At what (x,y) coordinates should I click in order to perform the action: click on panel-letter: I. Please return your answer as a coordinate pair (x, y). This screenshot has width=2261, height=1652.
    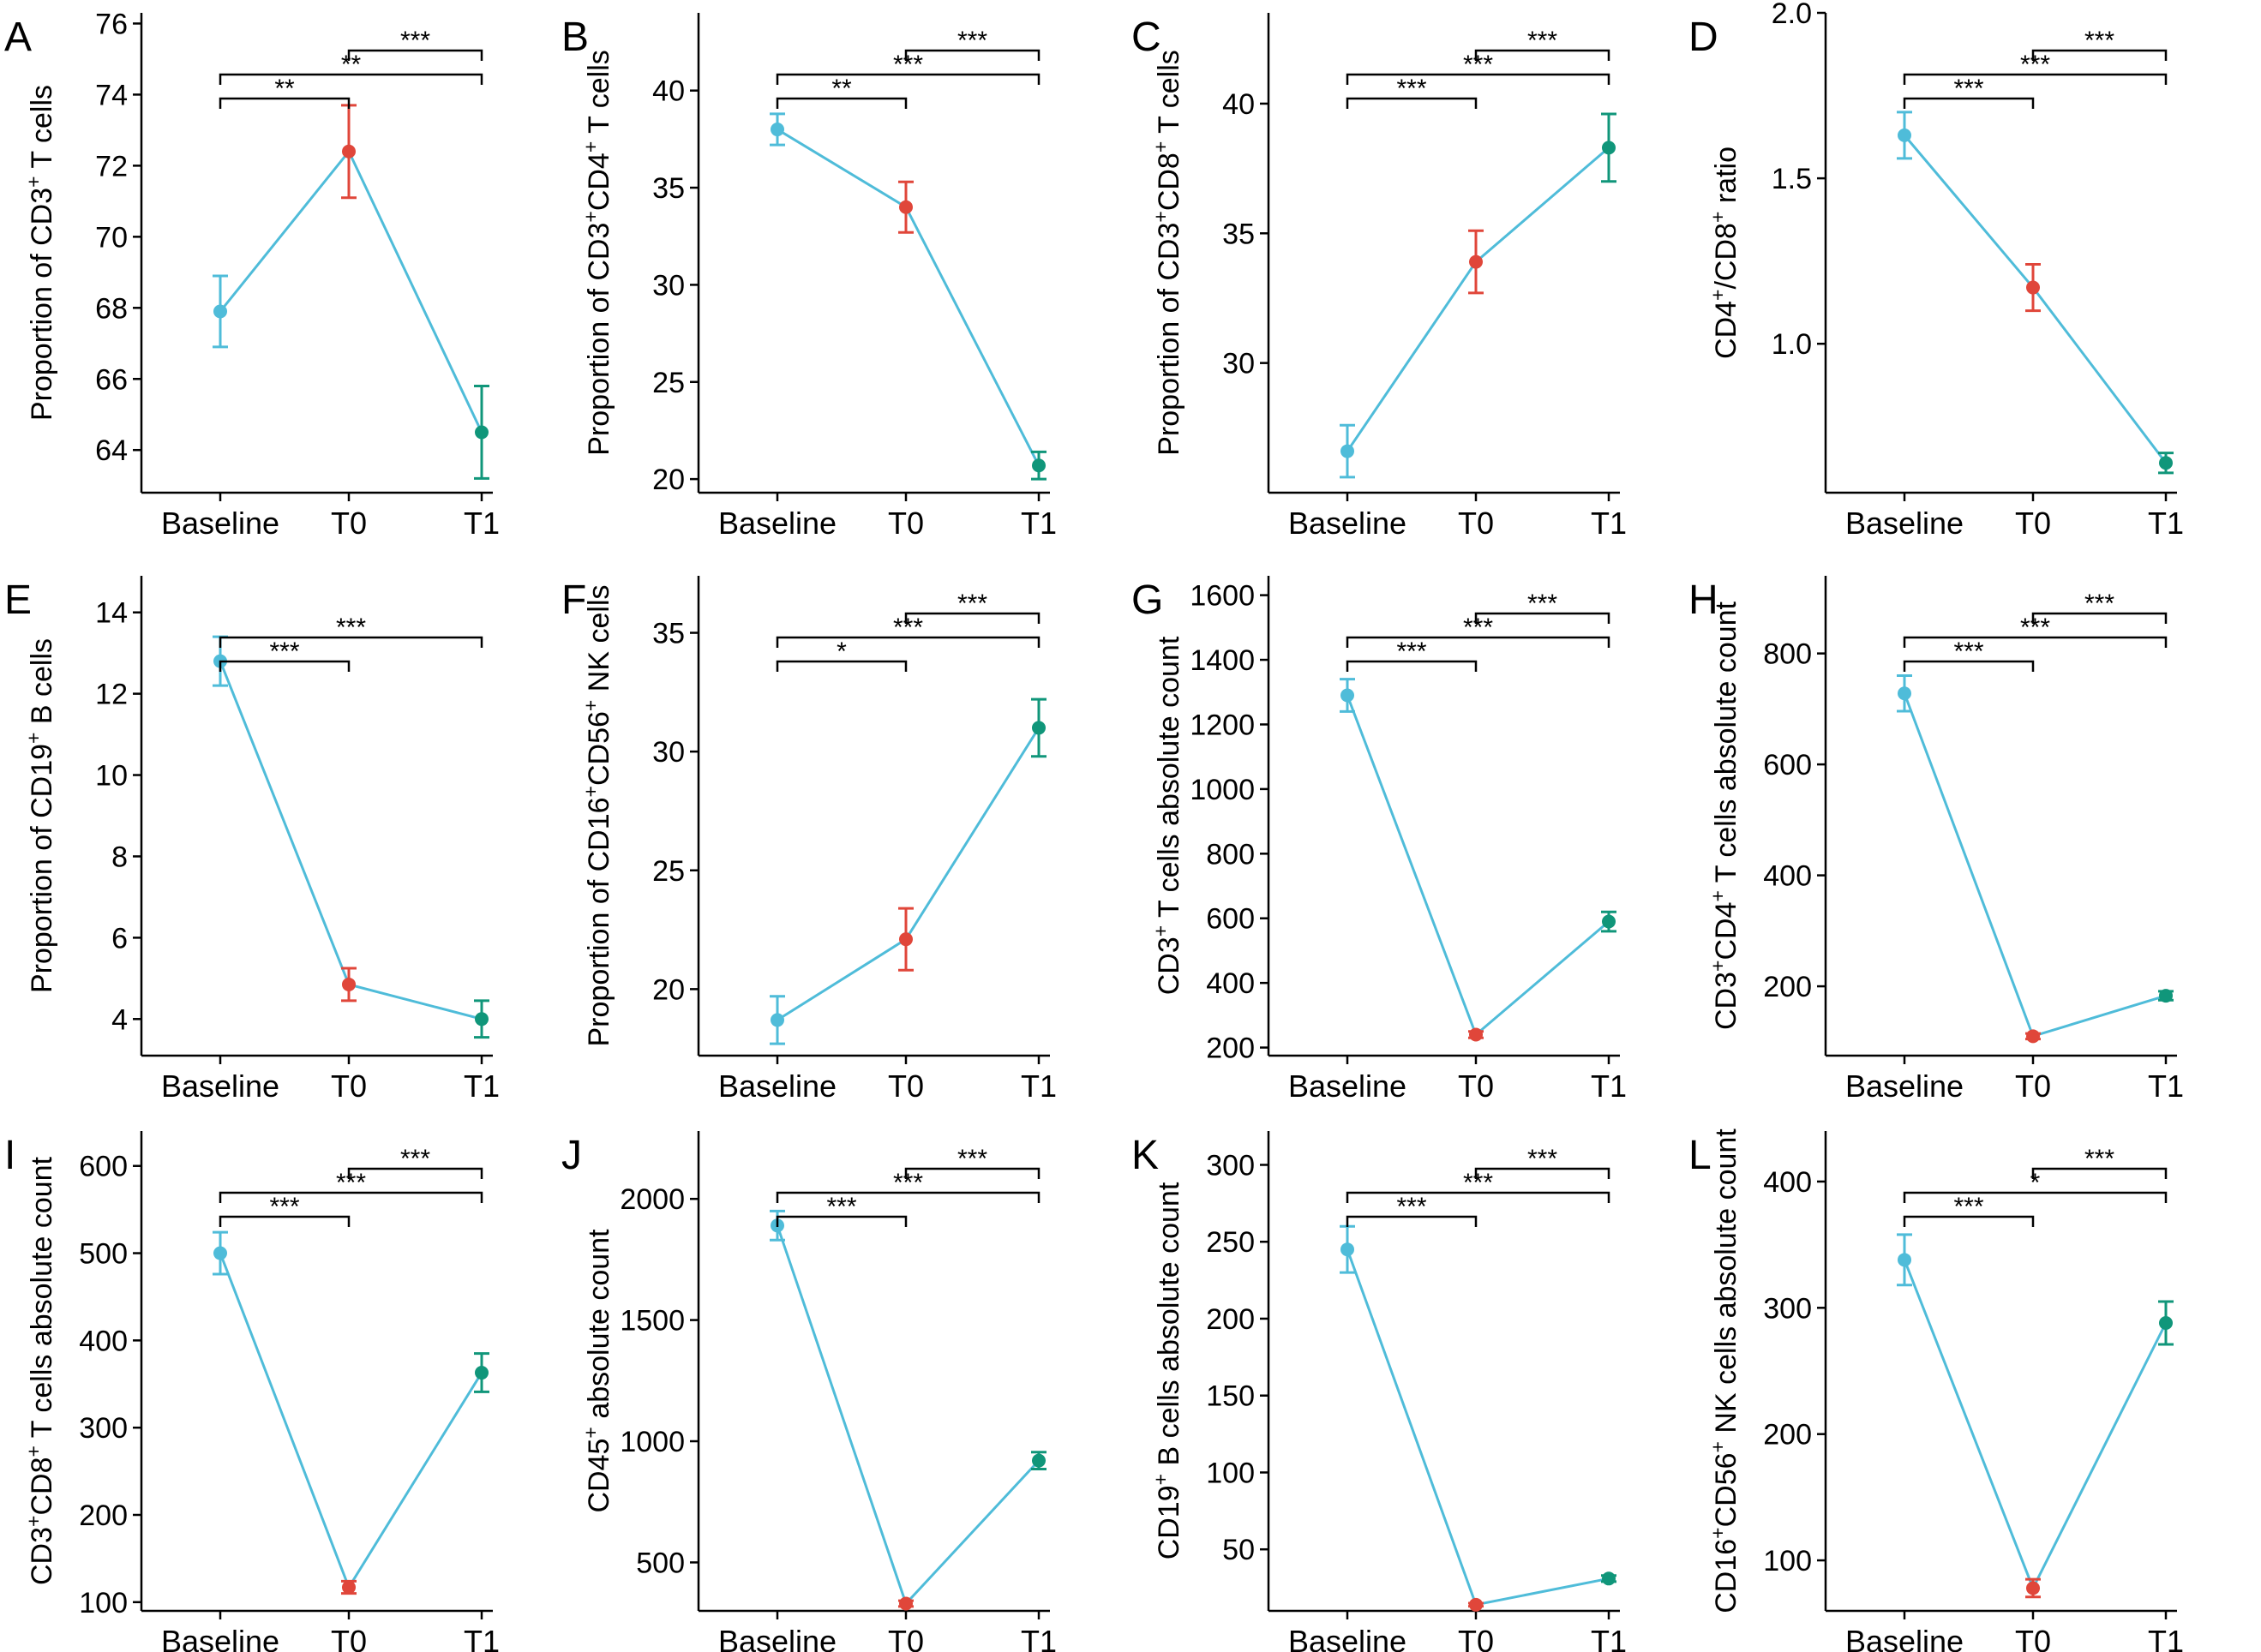
    Looking at the image, I should click on (10, 1155).